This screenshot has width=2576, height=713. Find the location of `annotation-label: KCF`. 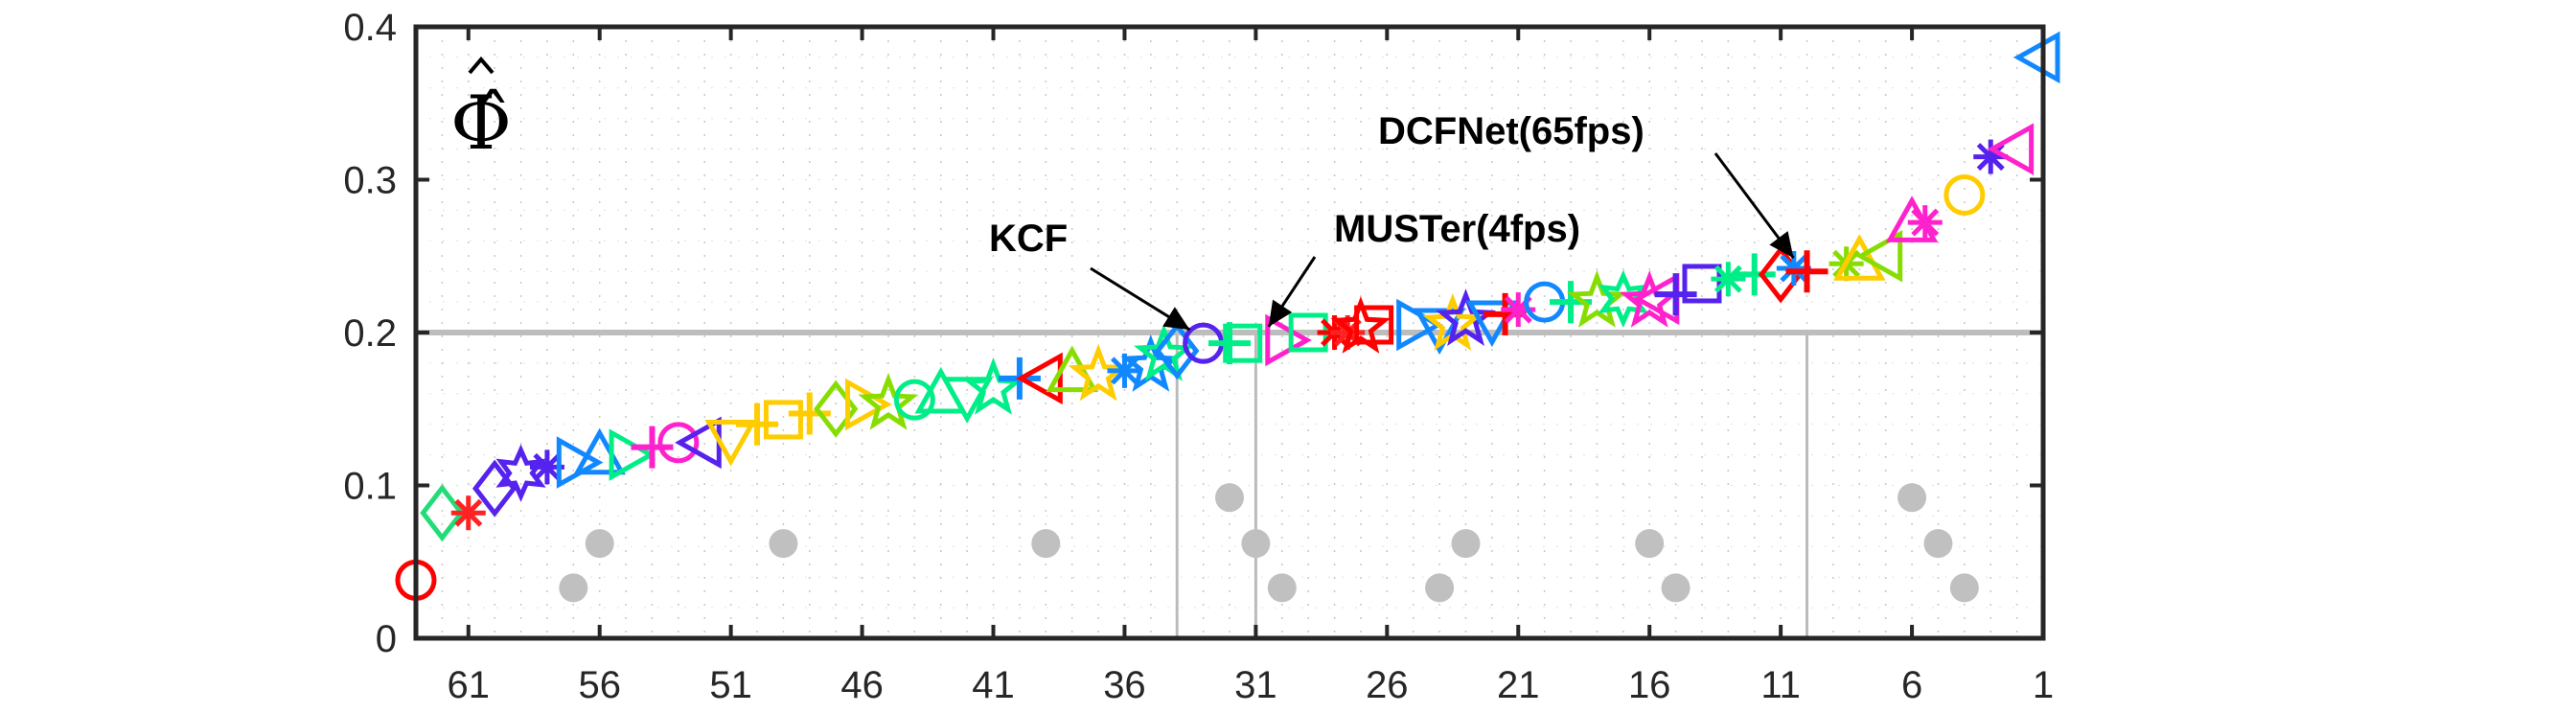

annotation-label: KCF is located at coordinates (1028, 239).